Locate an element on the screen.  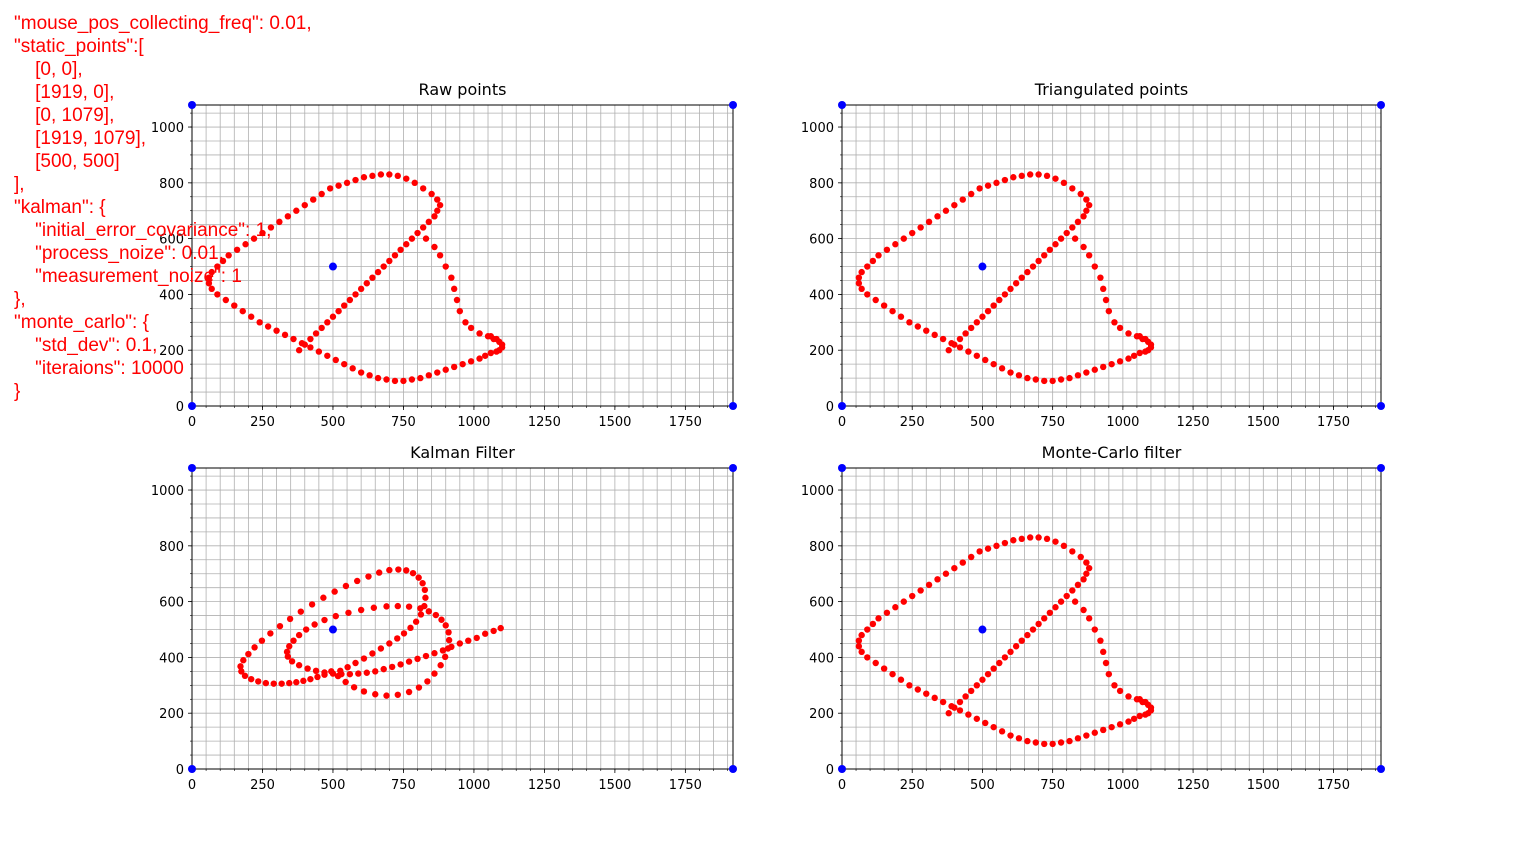
x-tick-label: 250 is located at coordinates (262, 422).